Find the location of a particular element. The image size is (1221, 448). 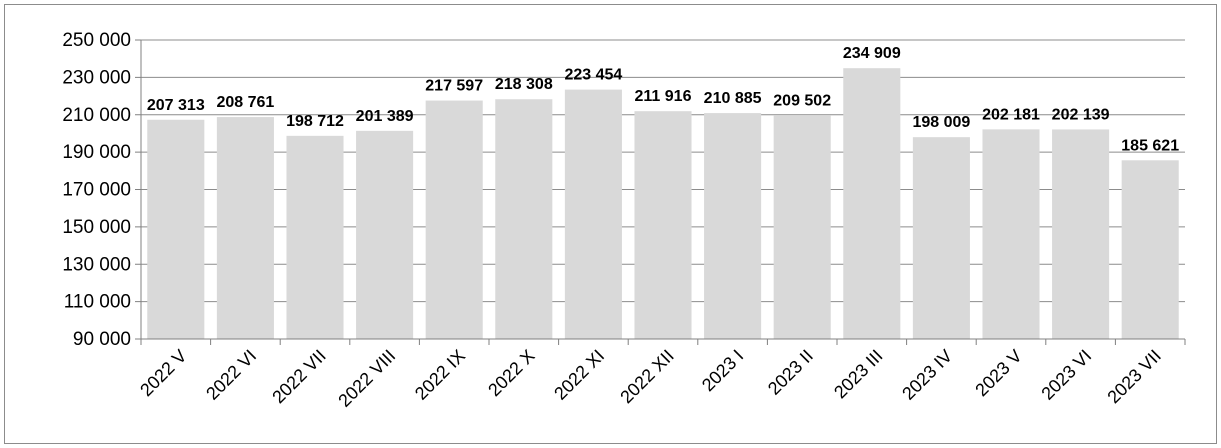

y-tick-label: 210 000 is located at coordinates (96, 115).